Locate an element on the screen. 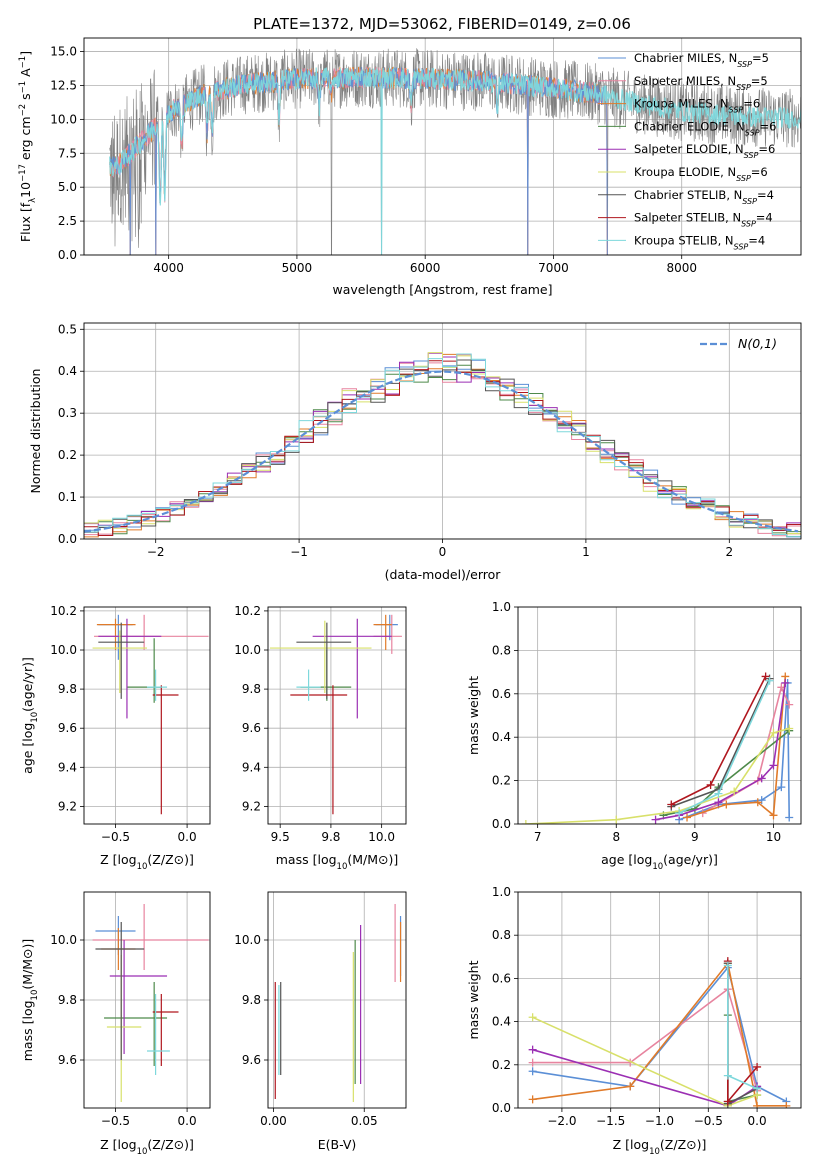 This screenshot has height=1170, width=819. age-vs-z-ytick-label: 9.8 is located at coordinates (67, 689).